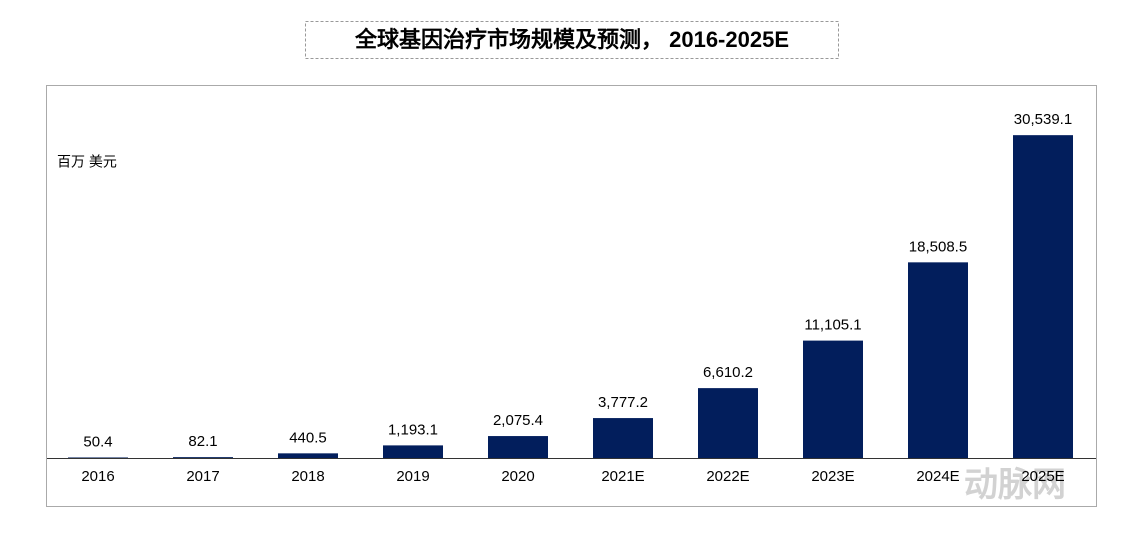 The height and width of the screenshot is (535, 1142). I want to click on x-tick-label: 2018, so click(307, 476).